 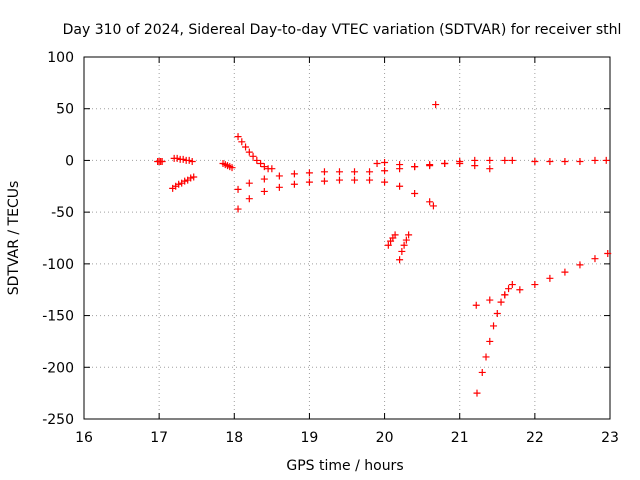 What do you see at coordinates (14, 238) in the screenshot?
I see `y-axis-title: SDTVAR / TECUs` at bounding box center [14, 238].